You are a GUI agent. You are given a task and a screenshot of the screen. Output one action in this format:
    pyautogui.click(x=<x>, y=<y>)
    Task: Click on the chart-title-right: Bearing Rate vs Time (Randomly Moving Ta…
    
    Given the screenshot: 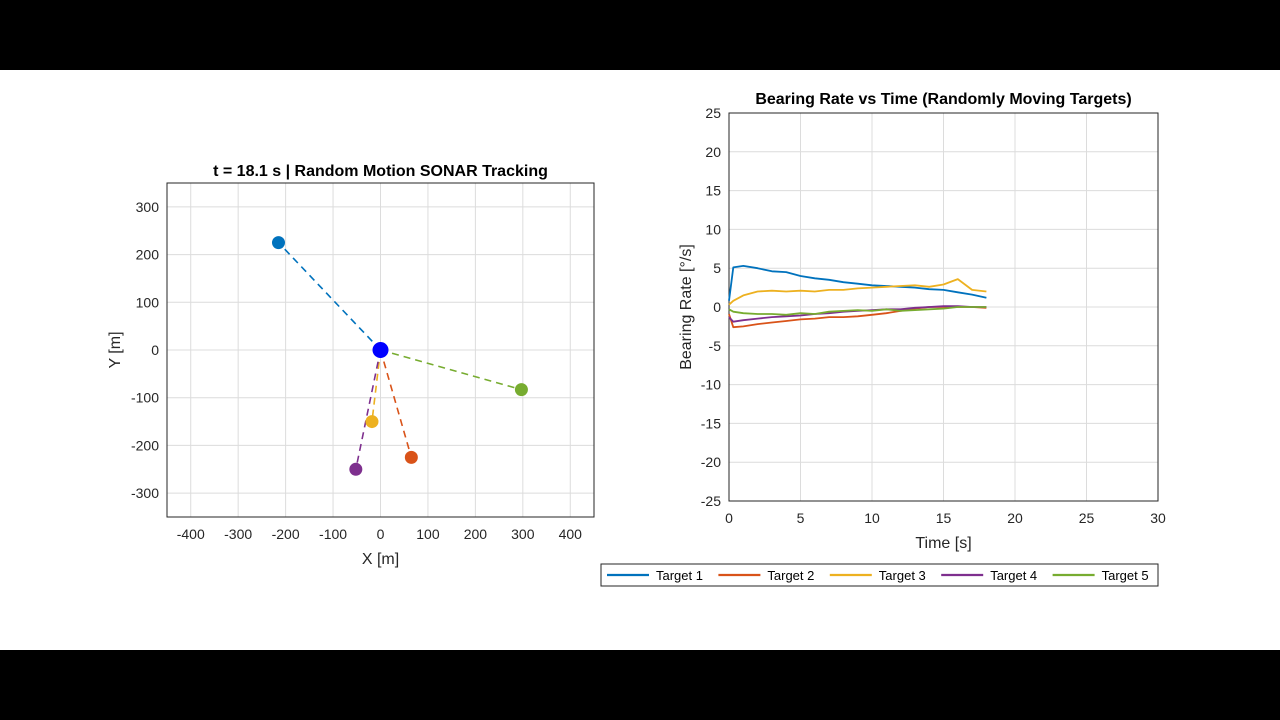 What is the action you would take?
    pyautogui.click(x=943, y=99)
    